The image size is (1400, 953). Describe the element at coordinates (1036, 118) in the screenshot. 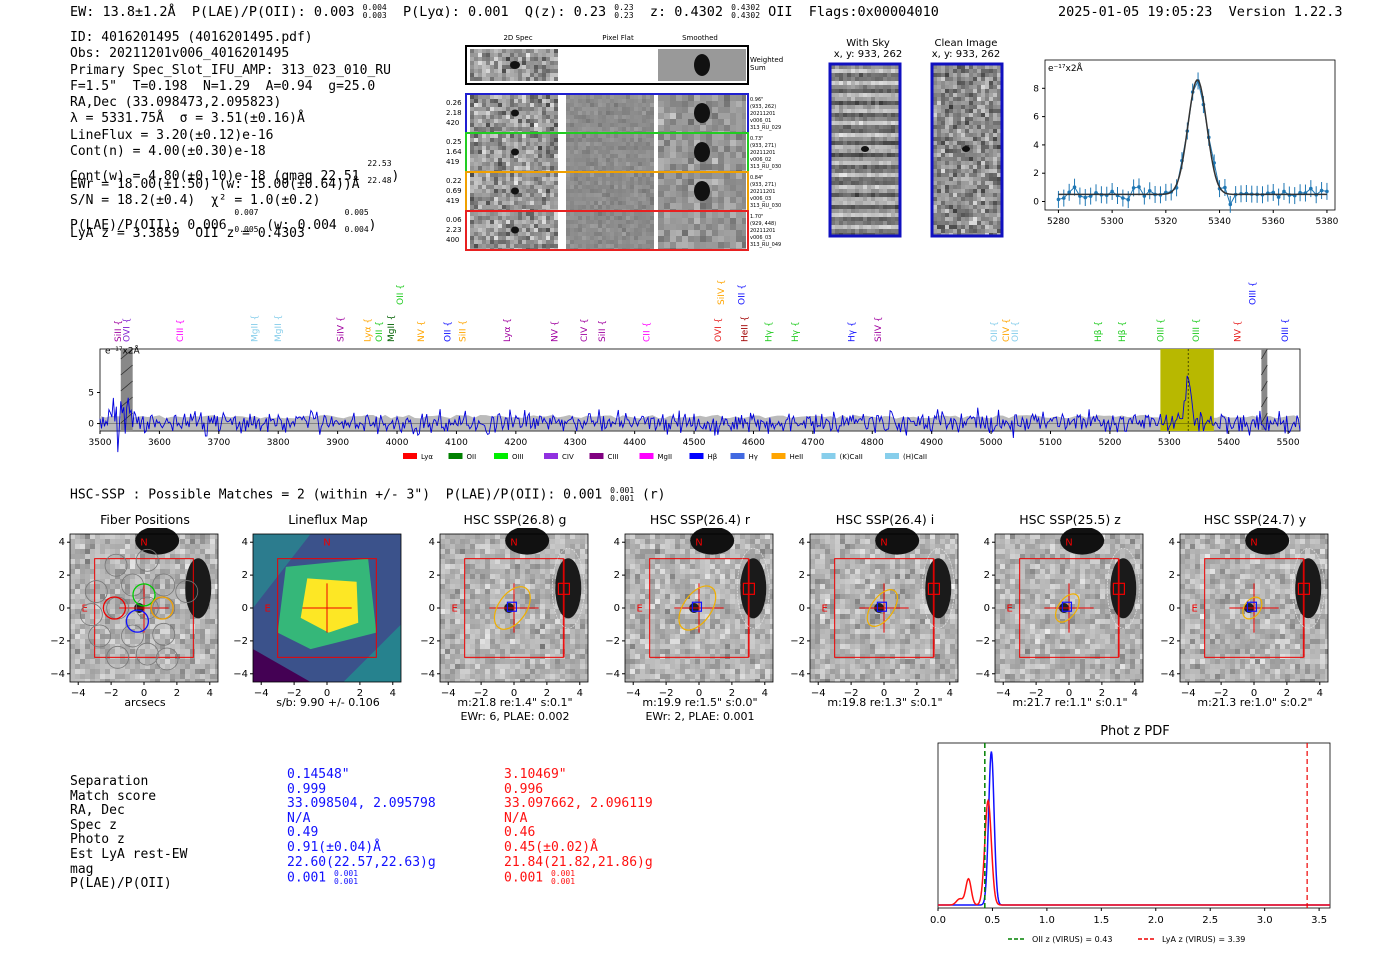

I see `ytick-label: 6` at that location.